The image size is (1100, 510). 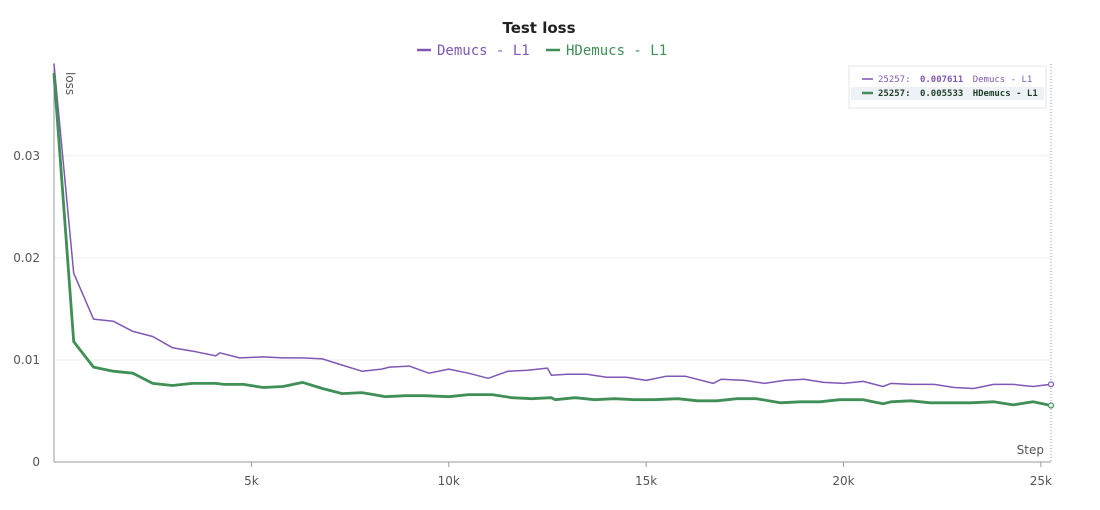 I want to click on y-tick-label: 0.03, so click(x=26, y=156).